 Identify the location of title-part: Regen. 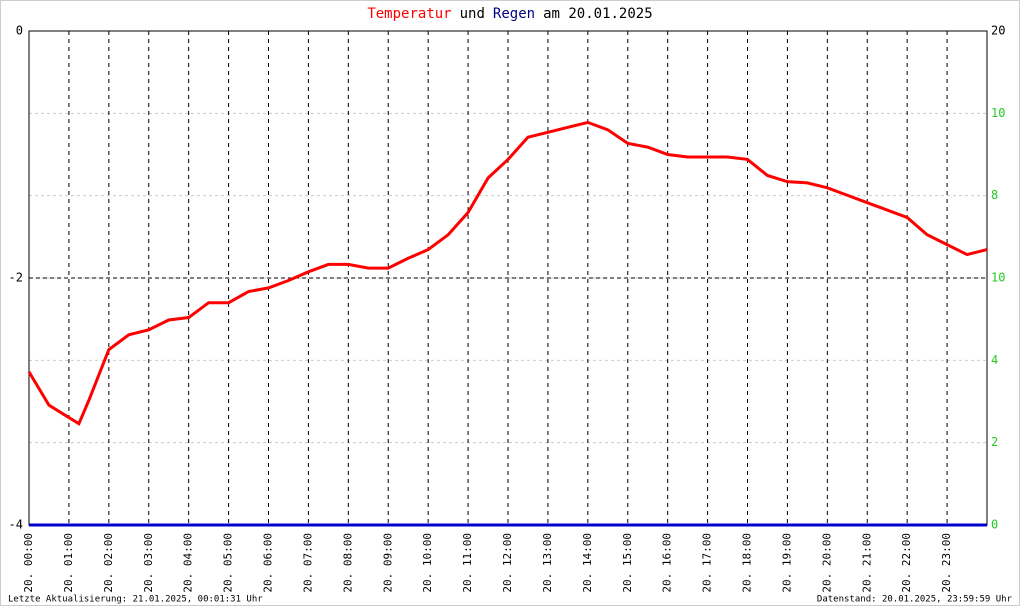
(514, 14).